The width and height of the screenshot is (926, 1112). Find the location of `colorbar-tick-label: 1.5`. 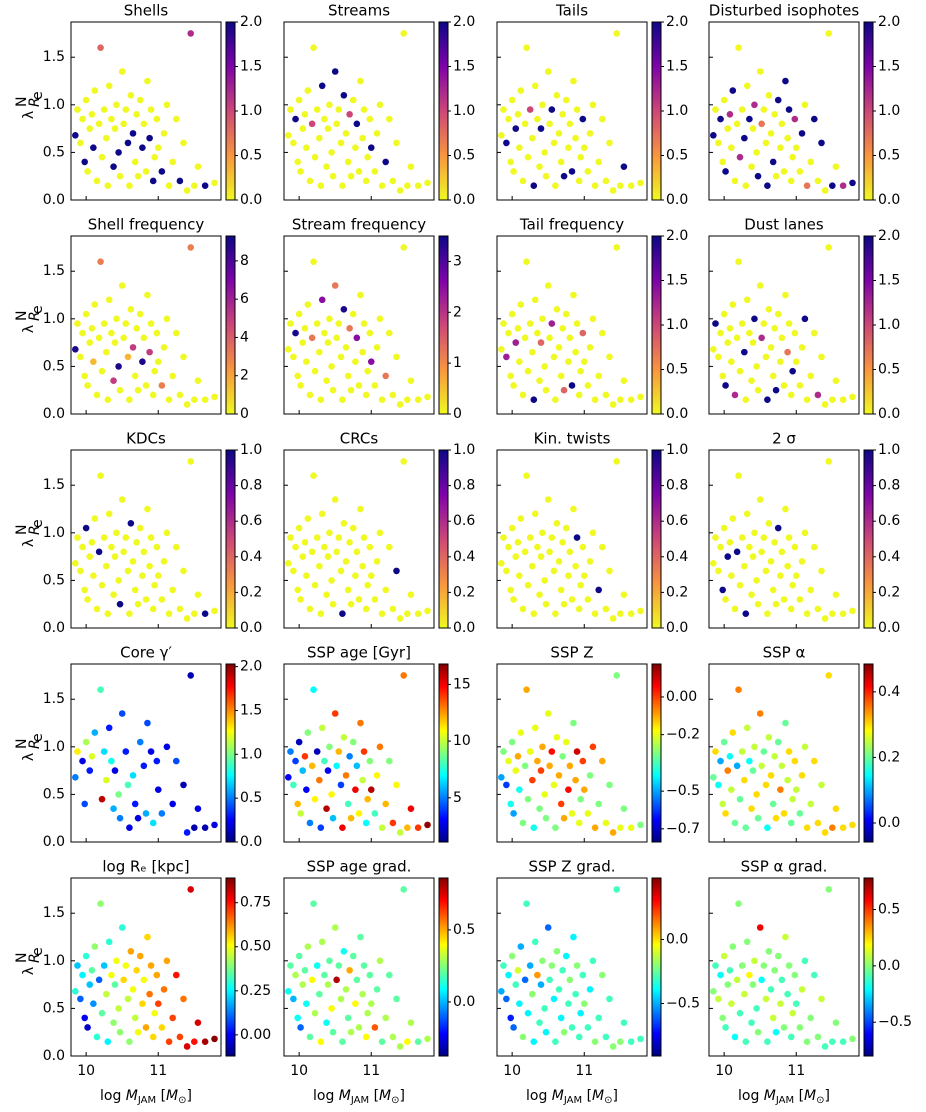

colorbar-tick-label: 1.5 is located at coordinates (677, 281).